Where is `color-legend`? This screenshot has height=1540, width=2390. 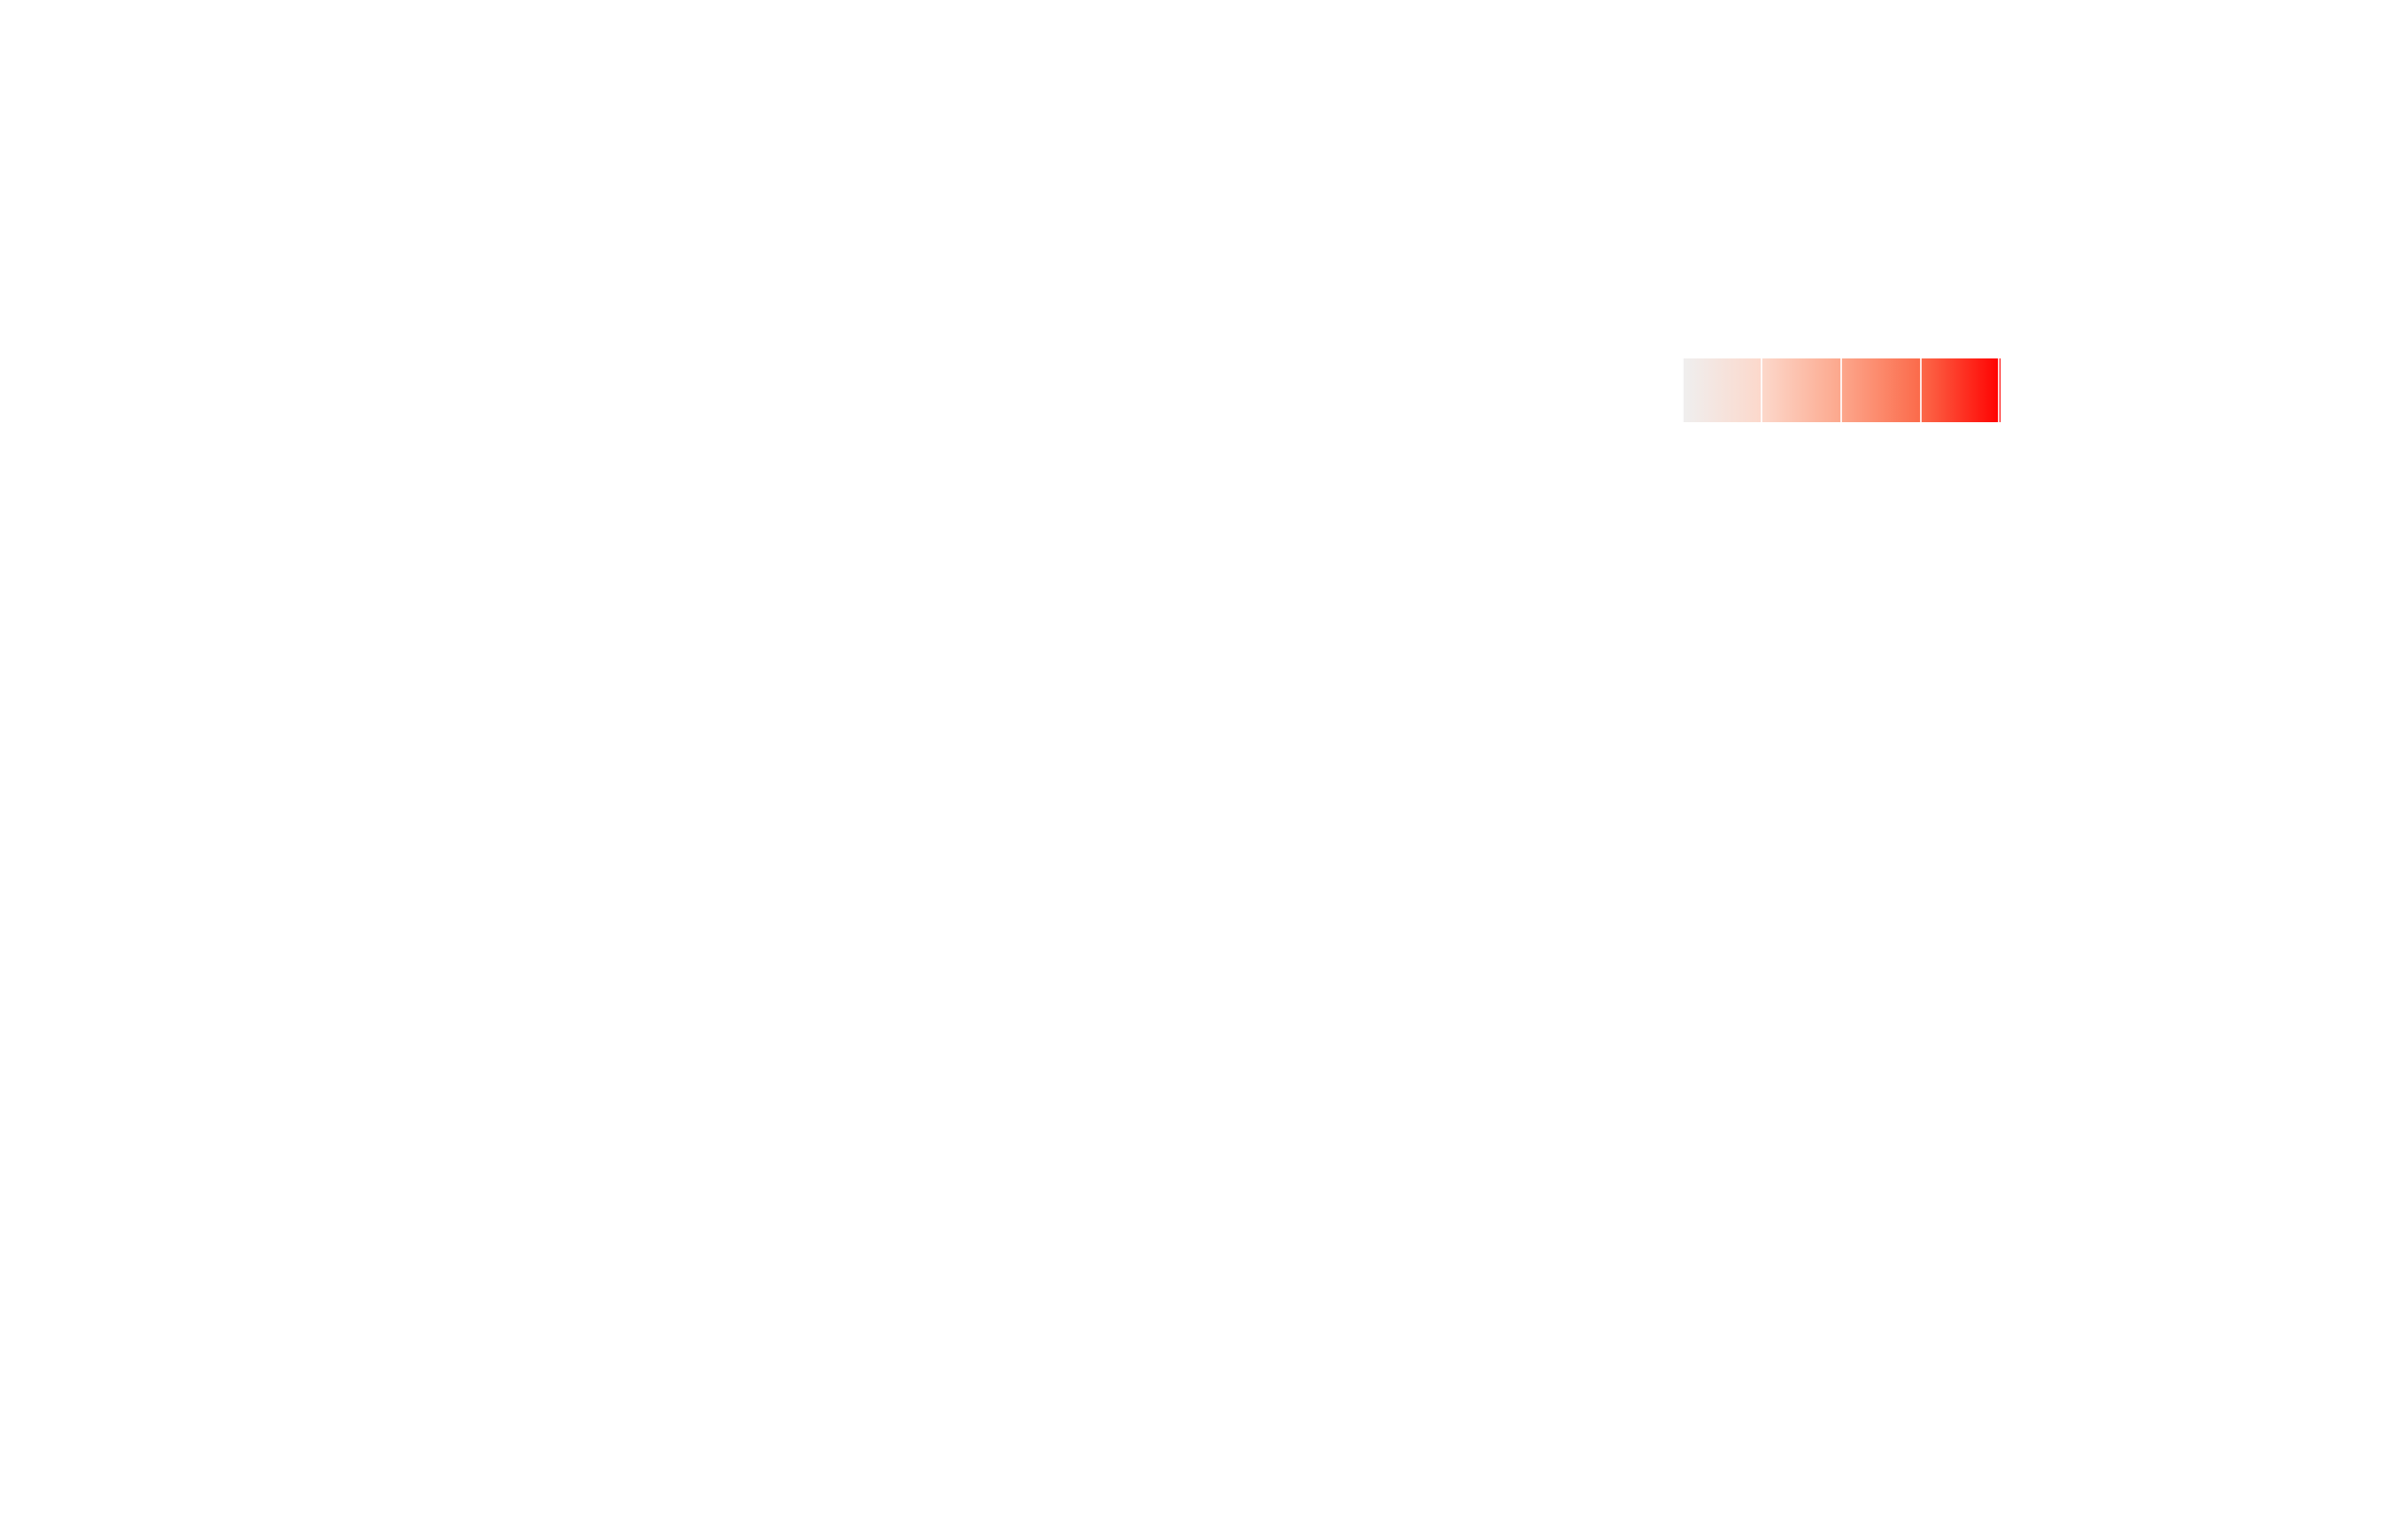
color-legend is located at coordinates (1642, 424).